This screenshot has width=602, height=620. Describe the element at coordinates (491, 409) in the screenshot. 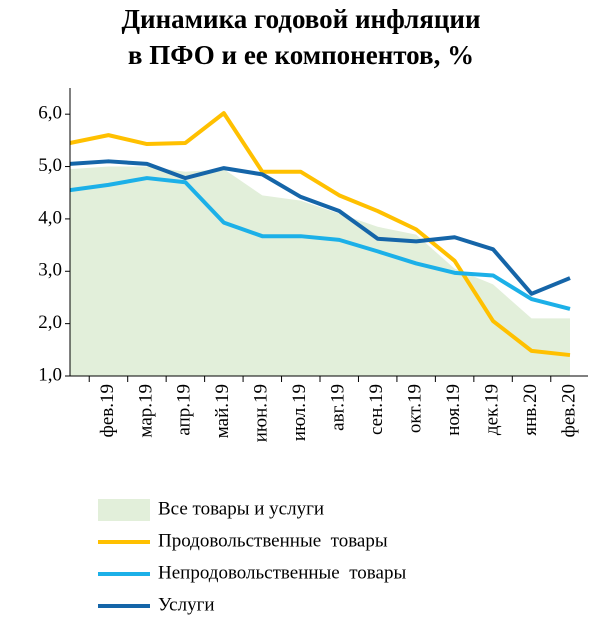

I see `x-tick-label: дек.19` at that location.